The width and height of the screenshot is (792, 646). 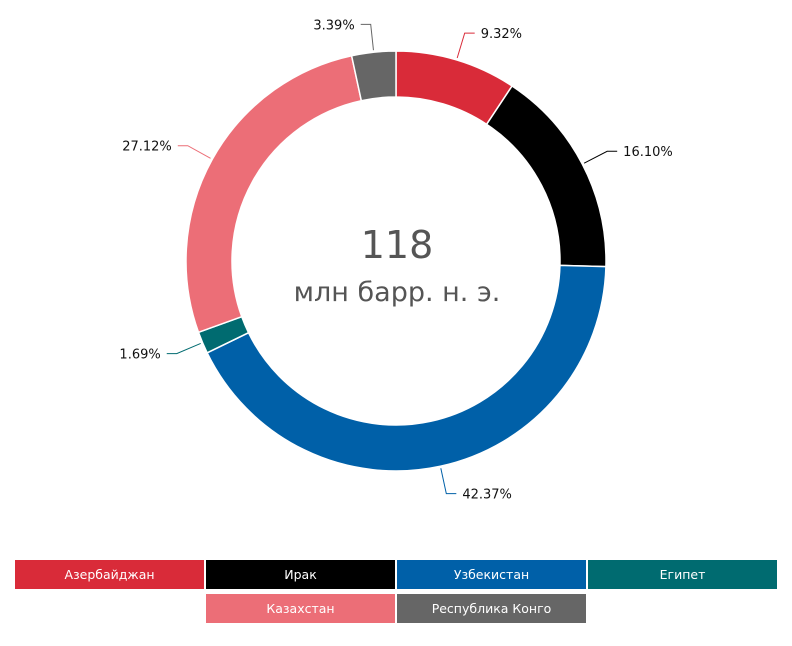 I want to click on percent-label-ирак: 16.10%, so click(x=648, y=152).